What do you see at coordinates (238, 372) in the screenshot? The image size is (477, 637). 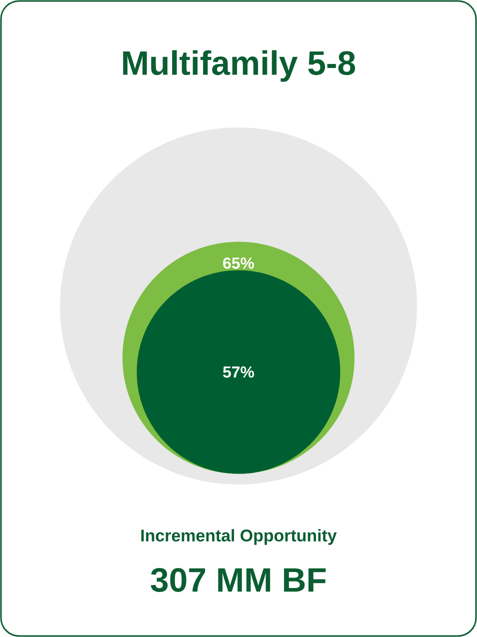 I see `data-label: 57%` at bounding box center [238, 372].